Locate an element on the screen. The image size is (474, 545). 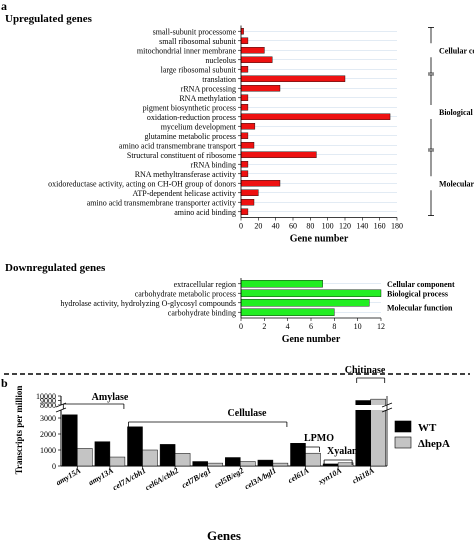
y-tick-label: 9000 is located at coordinates (48, 401).